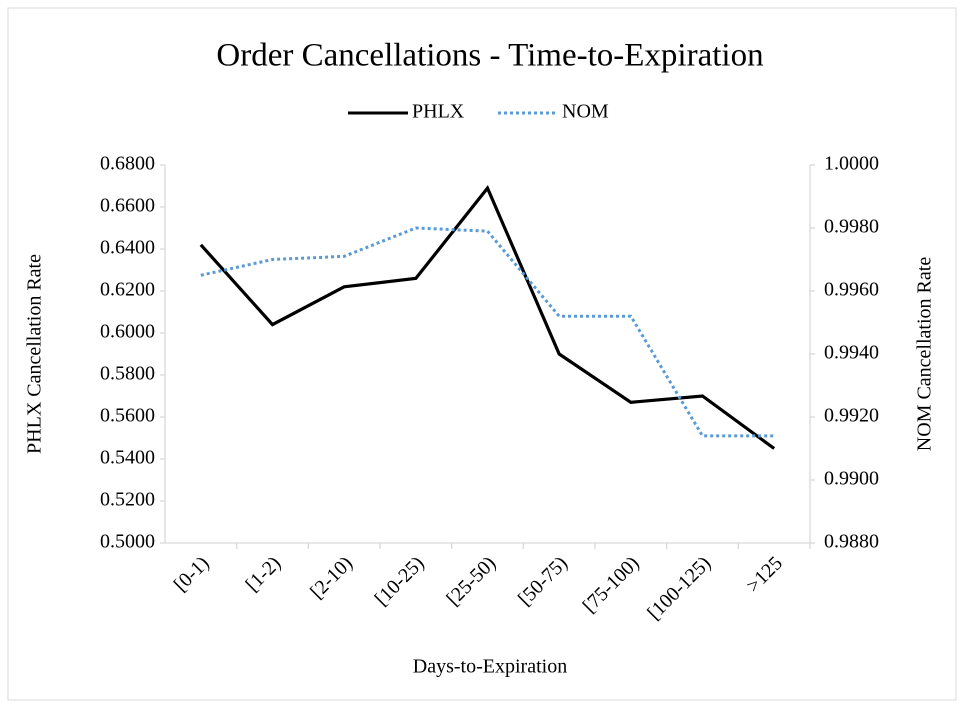 Image resolution: width=964 pixels, height=708 pixels. Describe the element at coordinates (851, 227) in the screenshot. I see `y2-tick-label: 0.9980` at that location.